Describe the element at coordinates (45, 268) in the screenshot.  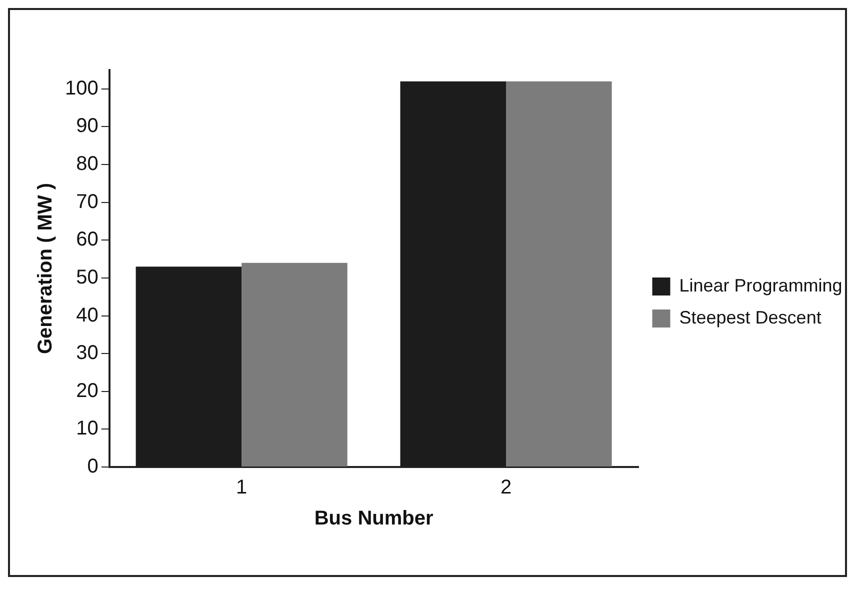
I see `y-axis-title: Generation ( MW )` at that location.